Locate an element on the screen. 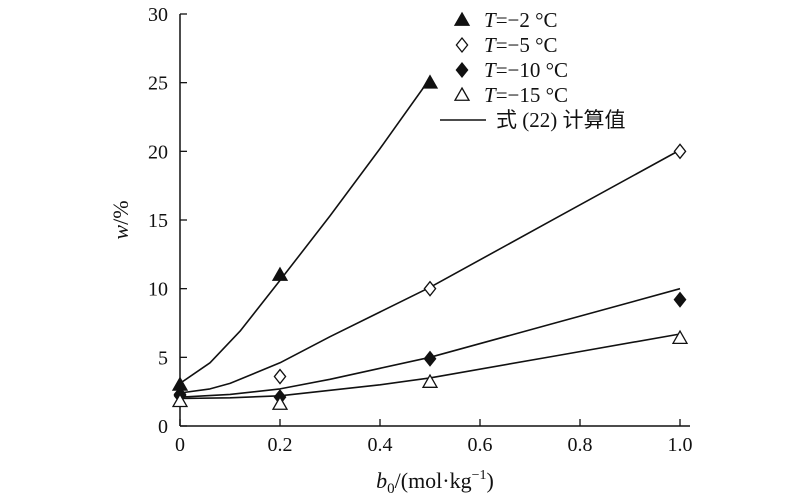  y-tick-label-30: 30 is located at coordinates (158, 15).